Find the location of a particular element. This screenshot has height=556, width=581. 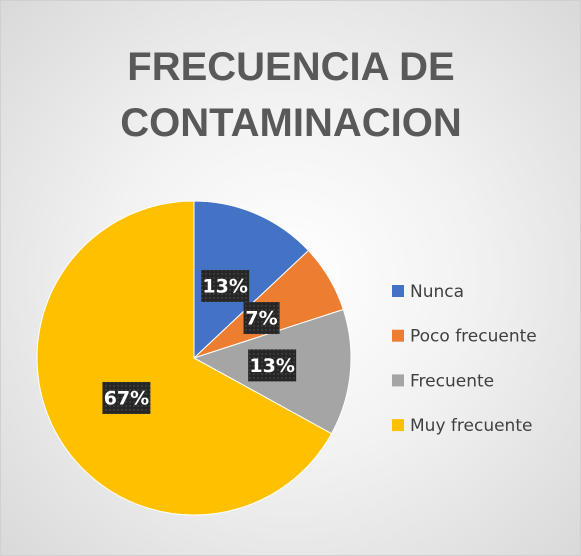

data-label: 7% is located at coordinates (261, 319).